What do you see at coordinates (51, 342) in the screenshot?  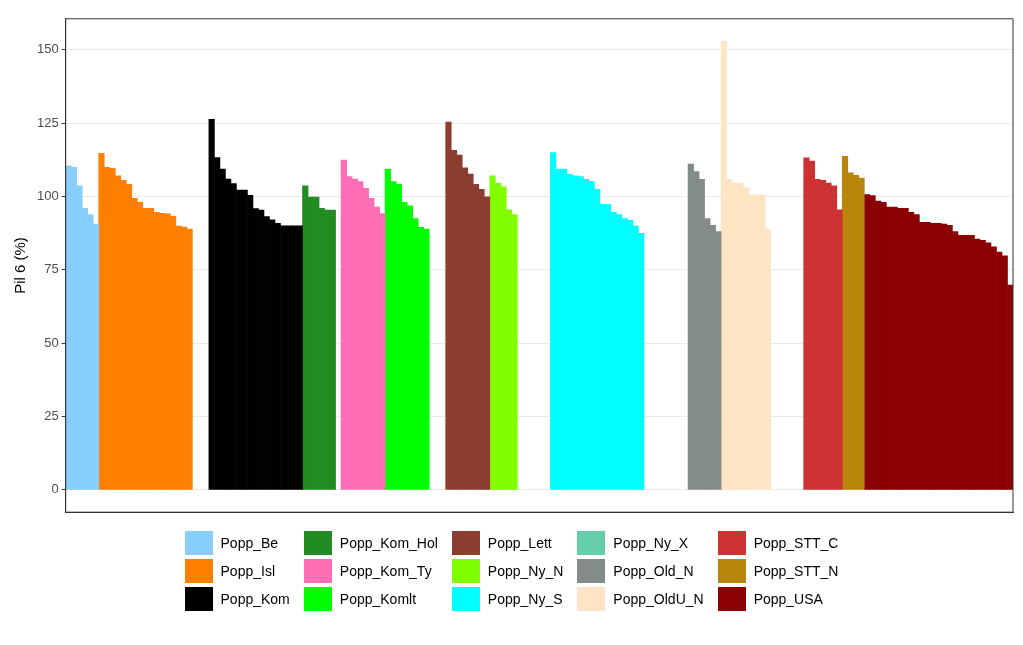 I see `y-tick-label: 50` at bounding box center [51, 342].